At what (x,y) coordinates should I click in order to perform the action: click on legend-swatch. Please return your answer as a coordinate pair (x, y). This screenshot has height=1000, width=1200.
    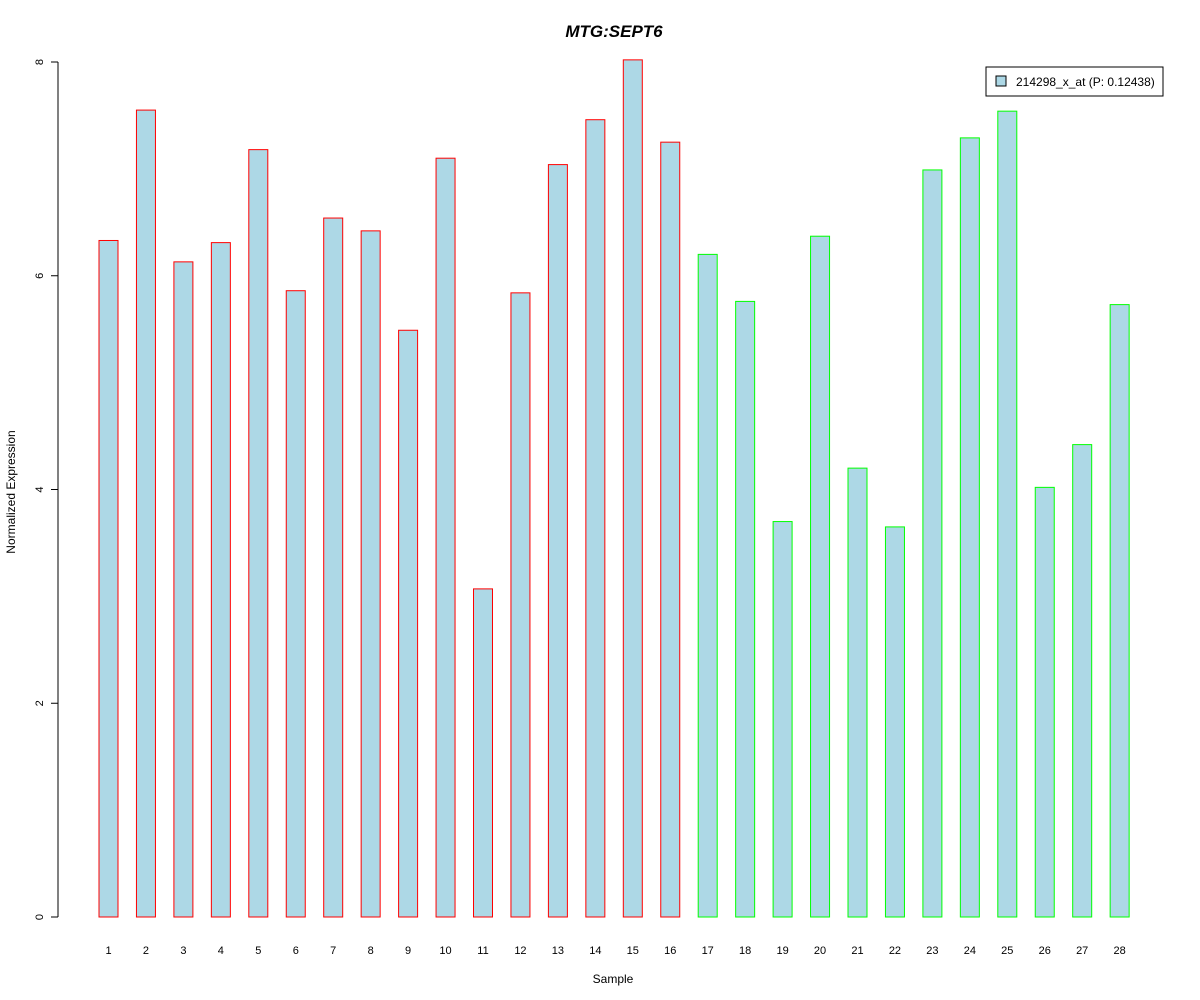
    Looking at the image, I should click on (1001, 81).